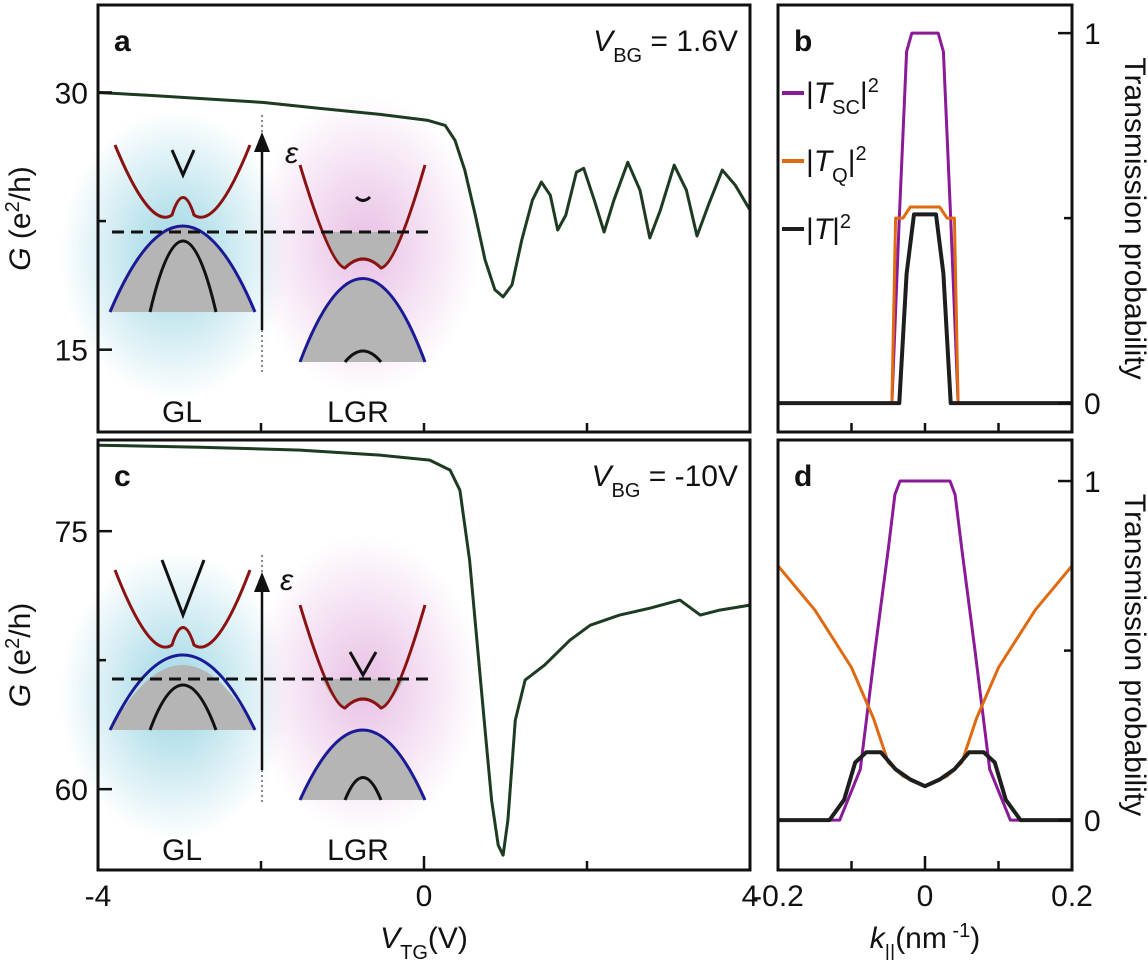 The width and height of the screenshot is (1148, 960). I want to click on x-axis-label-part: TG, so click(414, 951).